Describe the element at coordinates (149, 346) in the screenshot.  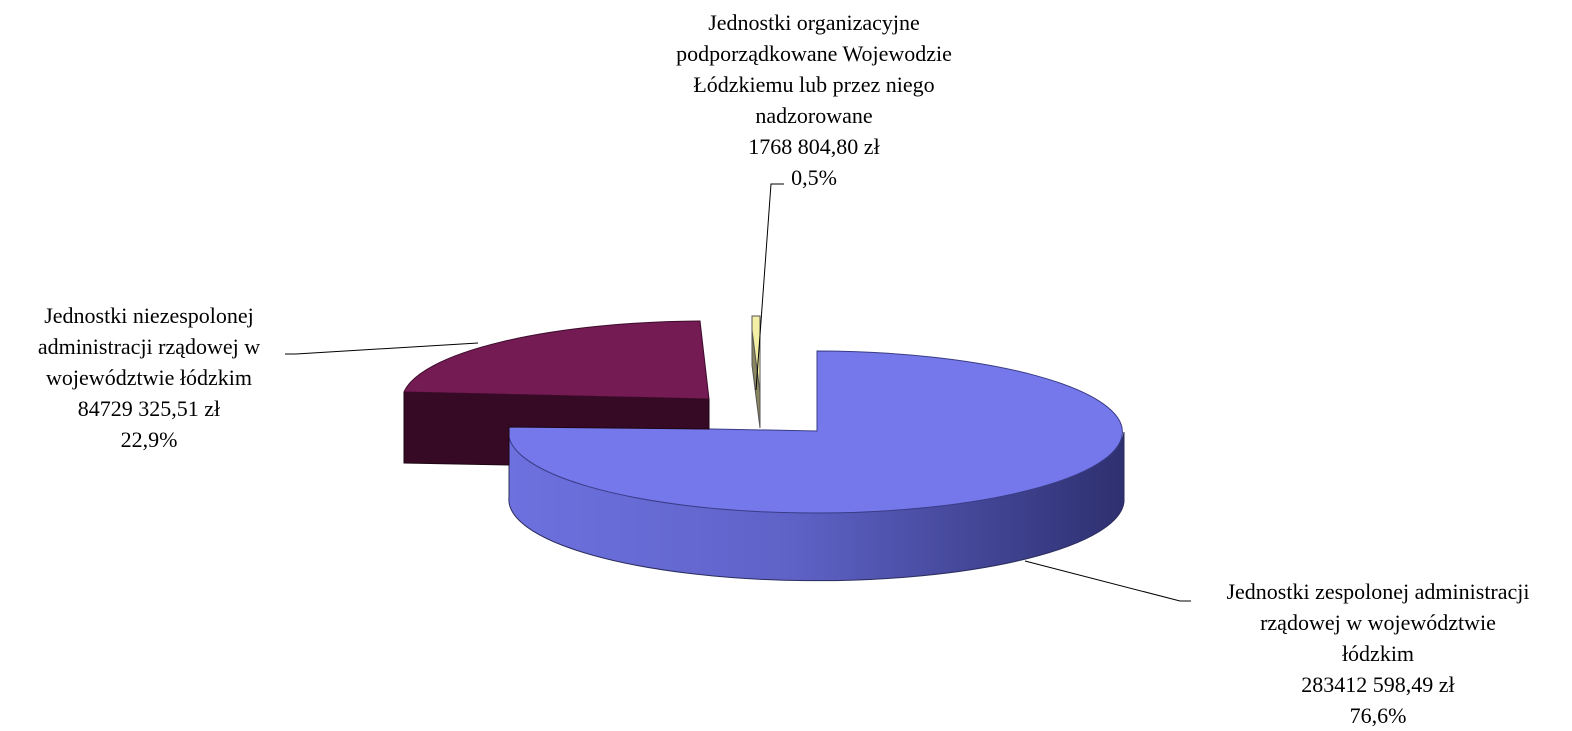
I see `slice-label-line: administracji rządowej w` at that location.